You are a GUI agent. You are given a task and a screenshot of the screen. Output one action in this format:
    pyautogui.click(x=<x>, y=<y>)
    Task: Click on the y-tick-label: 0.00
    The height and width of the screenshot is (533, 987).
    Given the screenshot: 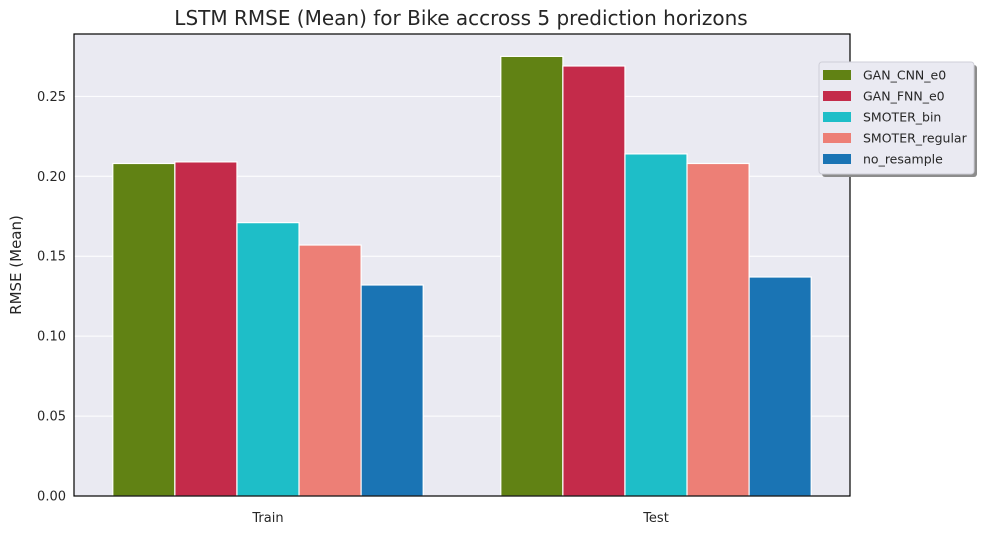 What is the action you would take?
    pyautogui.click(x=51, y=497)
    